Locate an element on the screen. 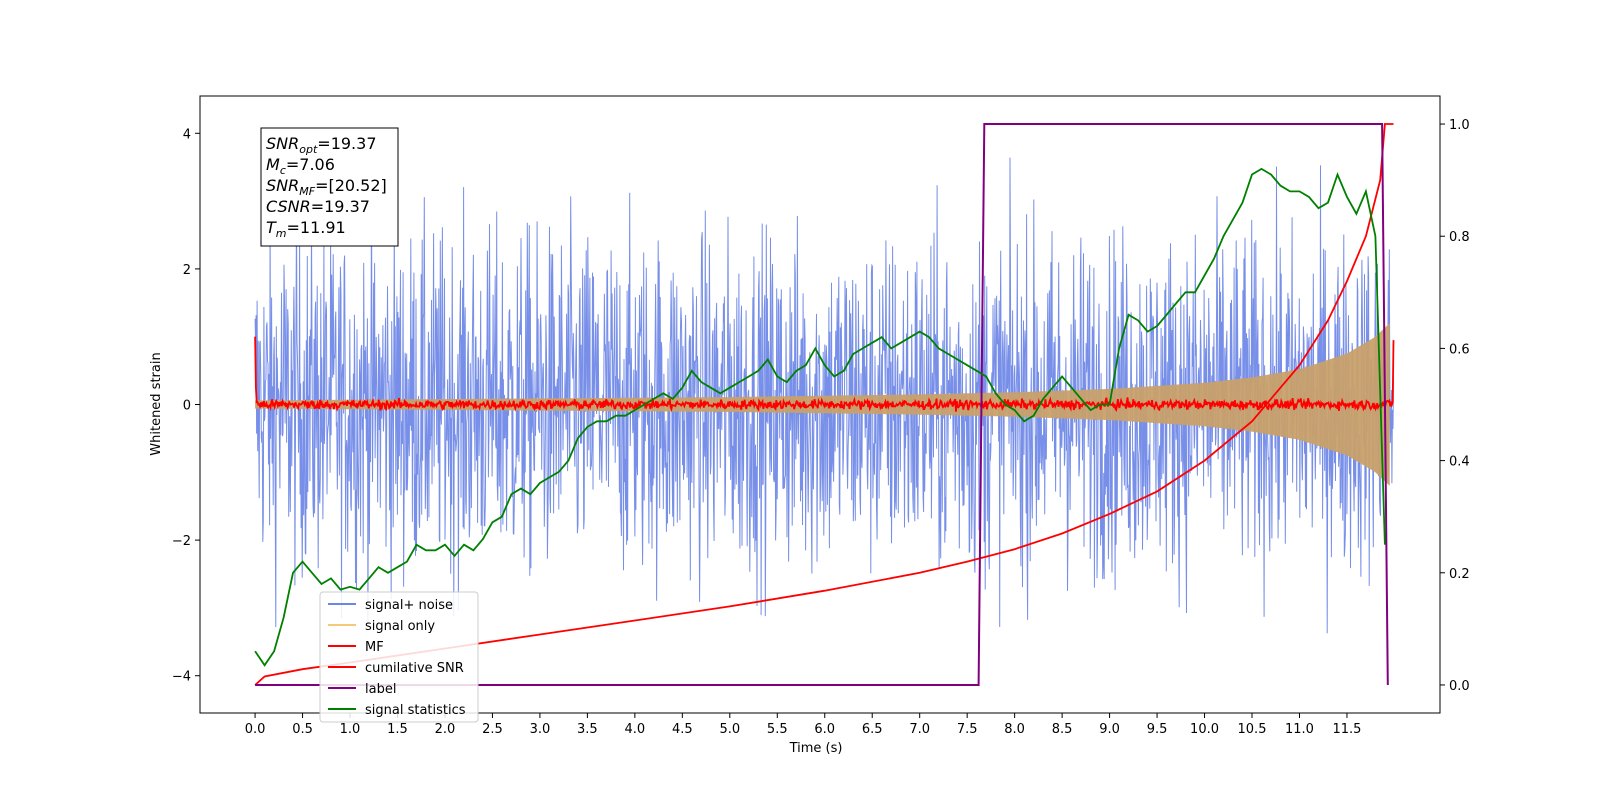 The width and height of the screenshot is (1600, 800). x-tick-label: 3.5 is located at coordinates (587, 729).